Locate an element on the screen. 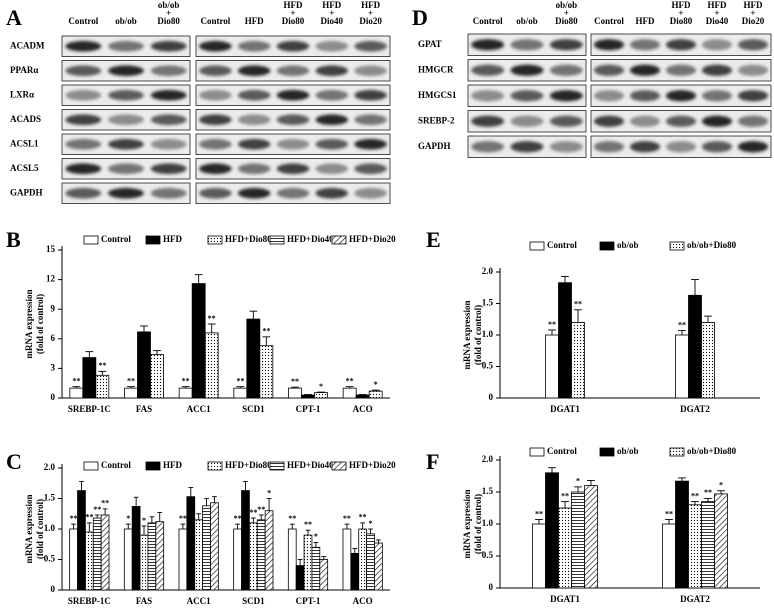 The image size is (774, 610). x-tick-label: CPT-1 is located at coordinates (308, 601).